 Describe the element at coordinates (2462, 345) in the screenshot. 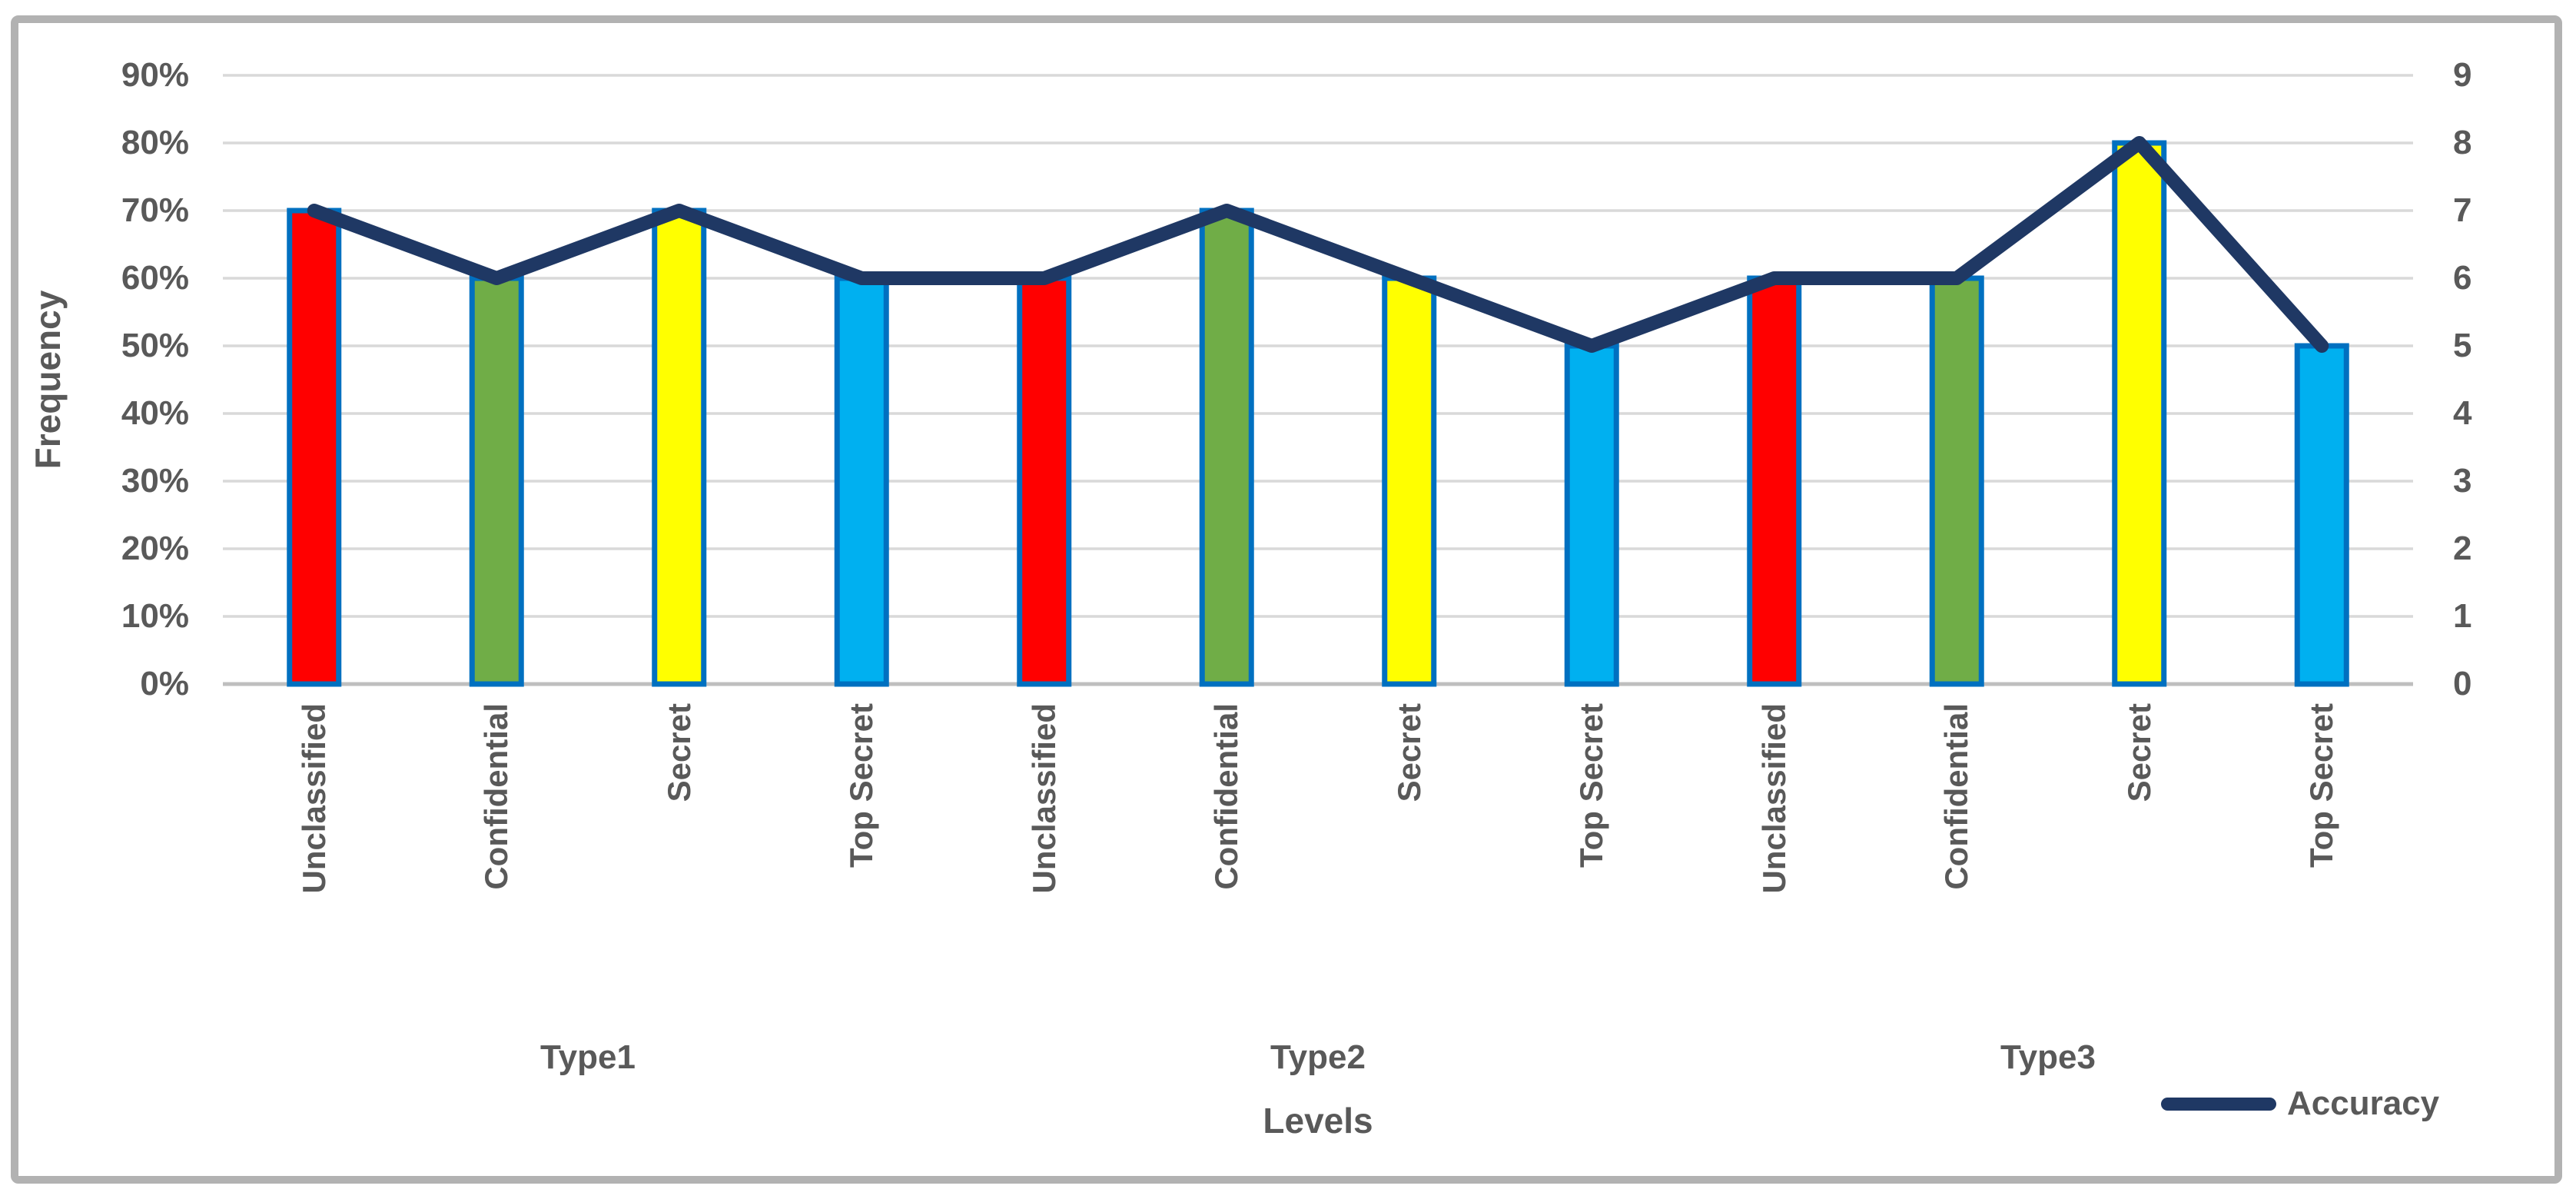

I see `right-tick-5: 5` at that location.